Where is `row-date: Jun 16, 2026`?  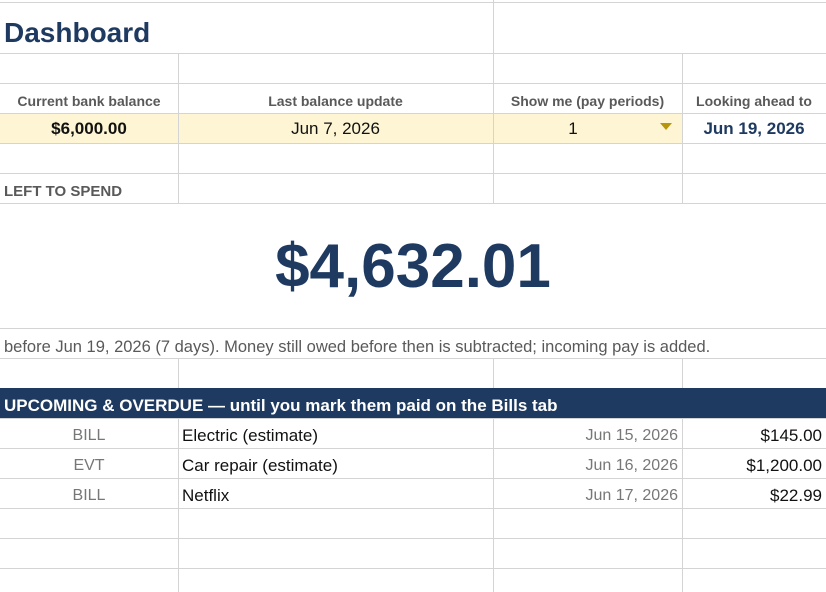
row-date: Jun 16, 2026 is located at coordinates (631, 465).